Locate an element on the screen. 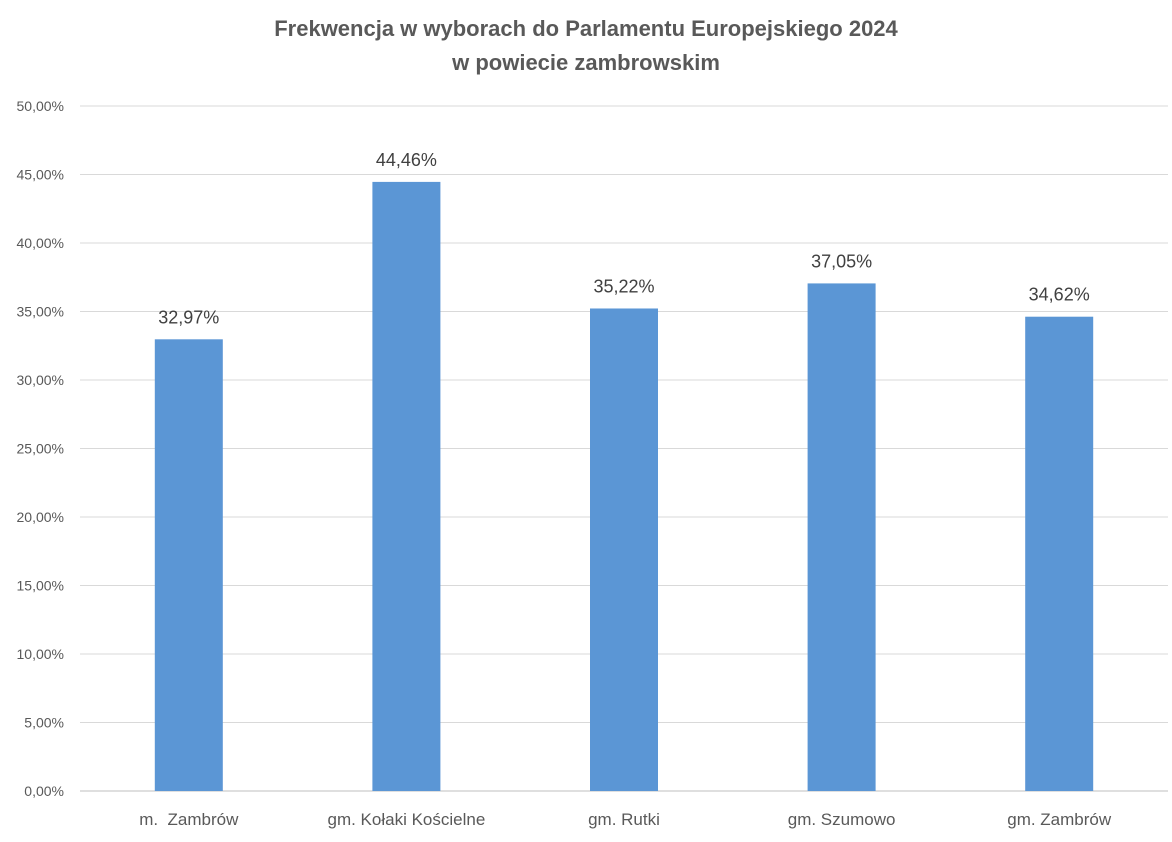 The image size is (1172, 842). x-tick-label: gm. Rutki is located at coordinates (624, 819).